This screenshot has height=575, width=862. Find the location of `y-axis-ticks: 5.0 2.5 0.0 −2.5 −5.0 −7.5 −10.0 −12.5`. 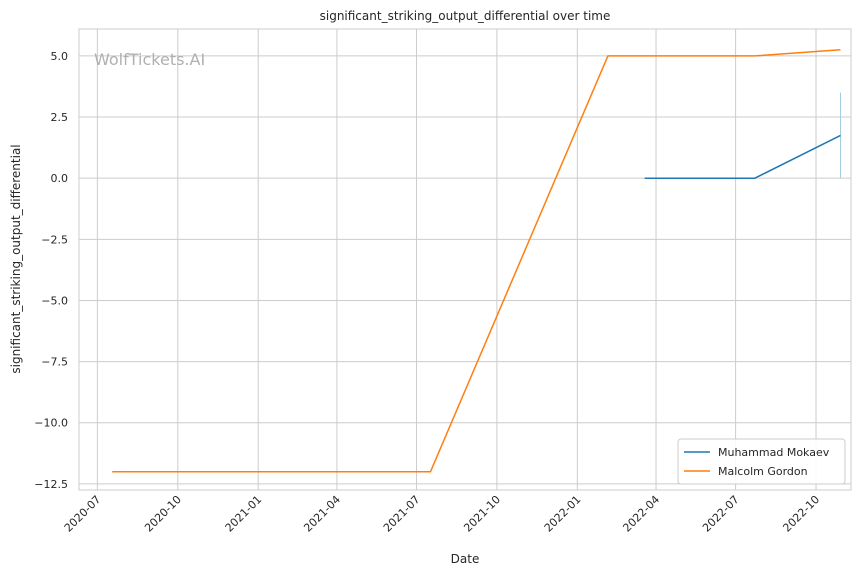

y-axis-ticks: 5.0 2.5 0.0 −2.5 −5.0 −7.5 −10.0 −12.5 is located at coordinates (51, 270).